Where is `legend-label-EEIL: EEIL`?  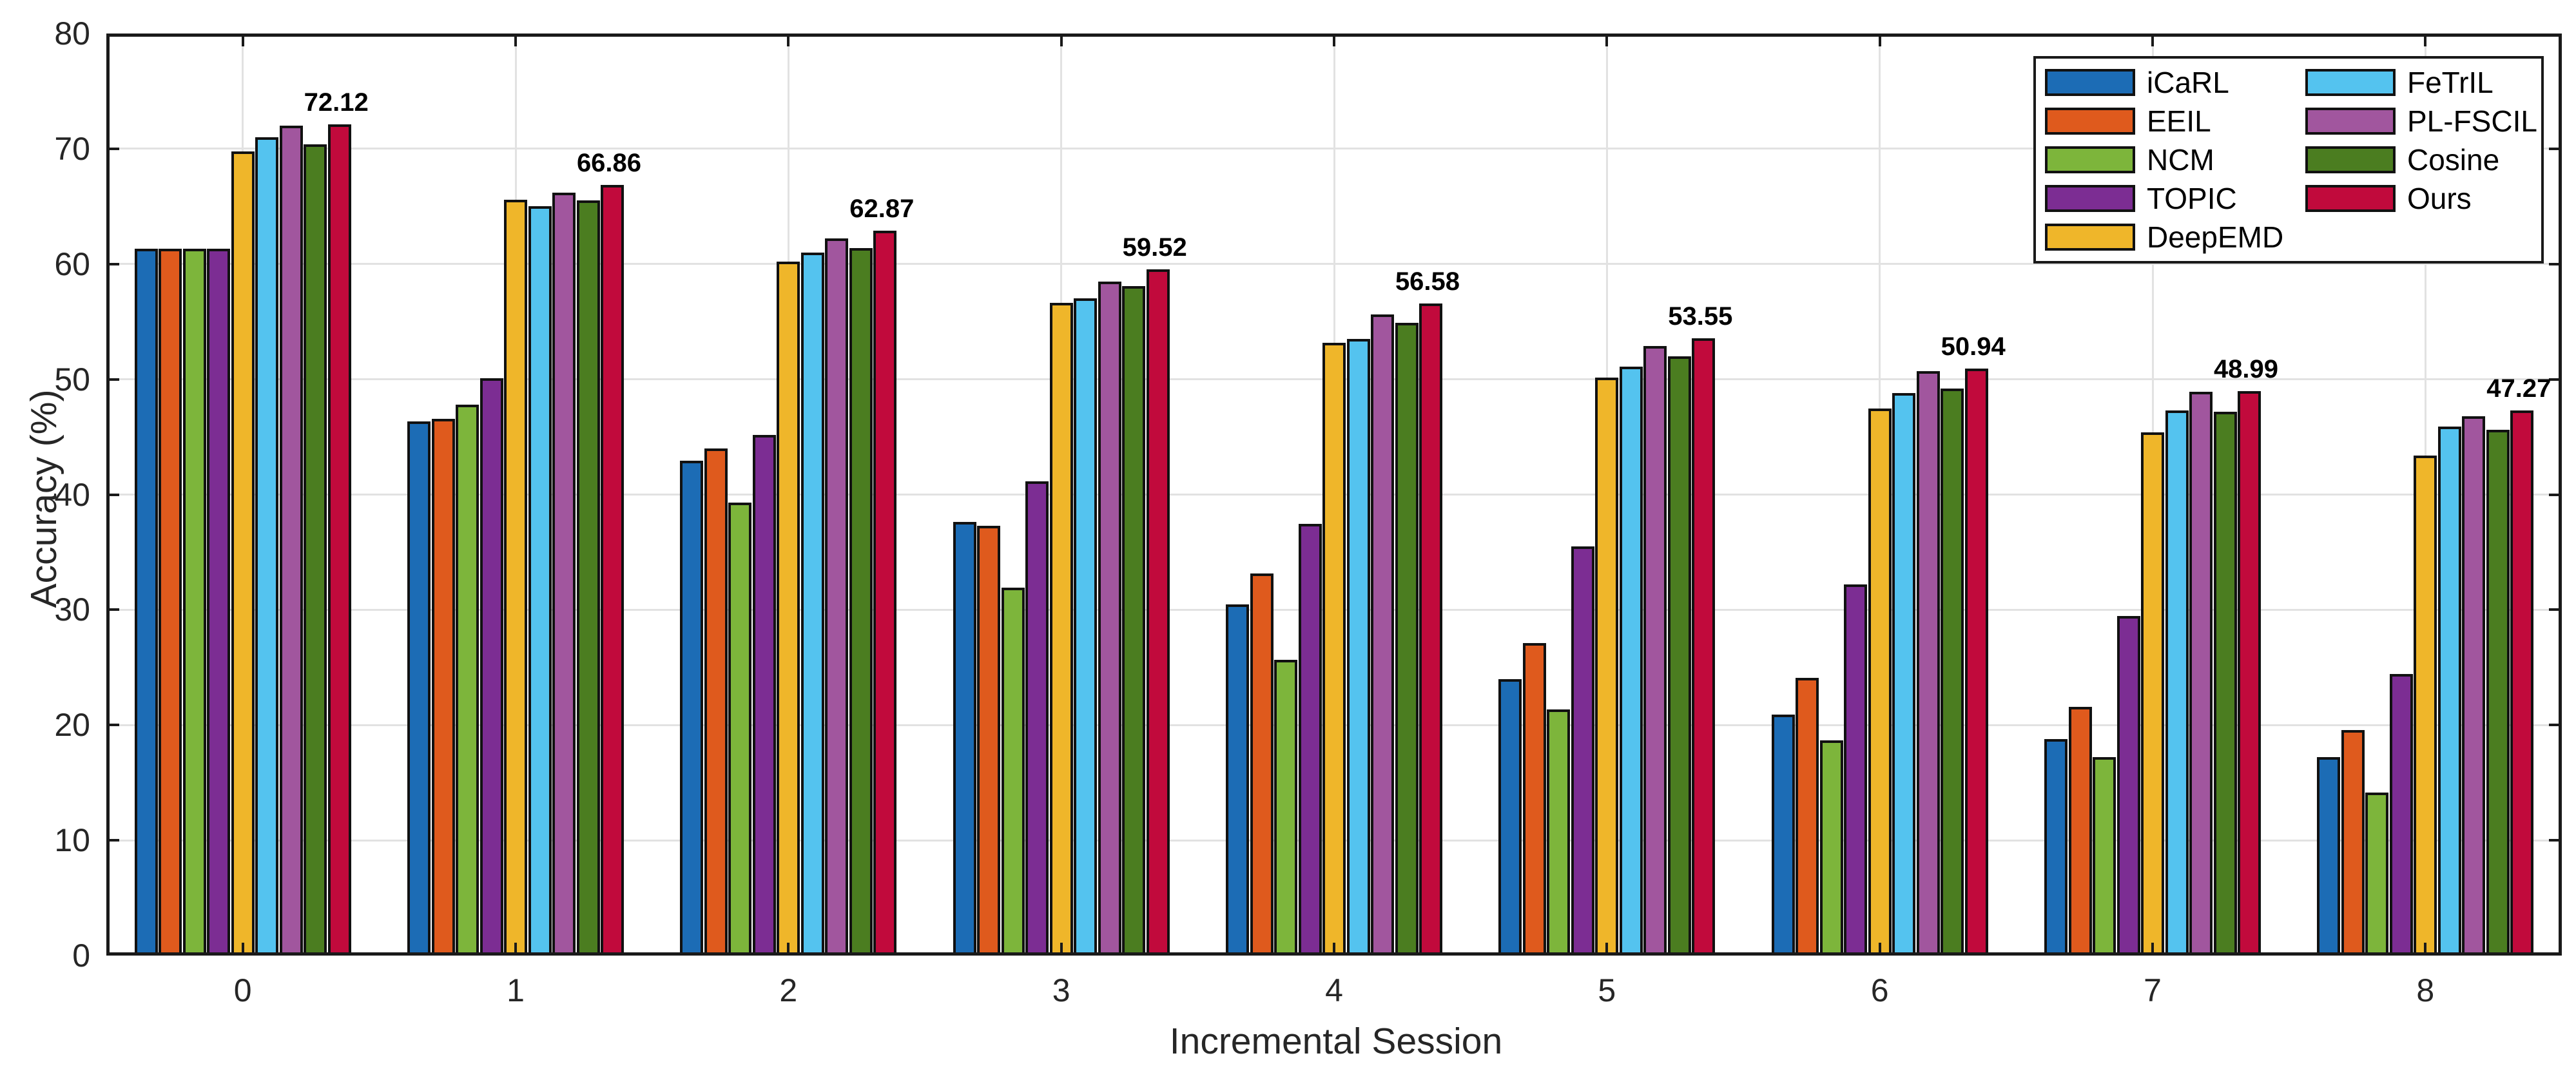
legend-label-EEIL: EEIL is located at coordinates (2179, 121).